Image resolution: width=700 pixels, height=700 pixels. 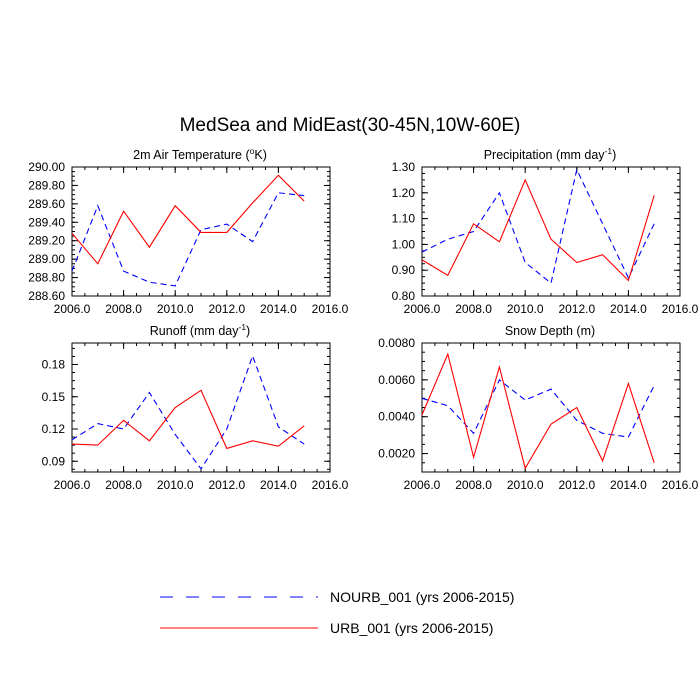 I want to click on panel-title-runoff: Runoff (mm day-1), so click(x=200, y=330).